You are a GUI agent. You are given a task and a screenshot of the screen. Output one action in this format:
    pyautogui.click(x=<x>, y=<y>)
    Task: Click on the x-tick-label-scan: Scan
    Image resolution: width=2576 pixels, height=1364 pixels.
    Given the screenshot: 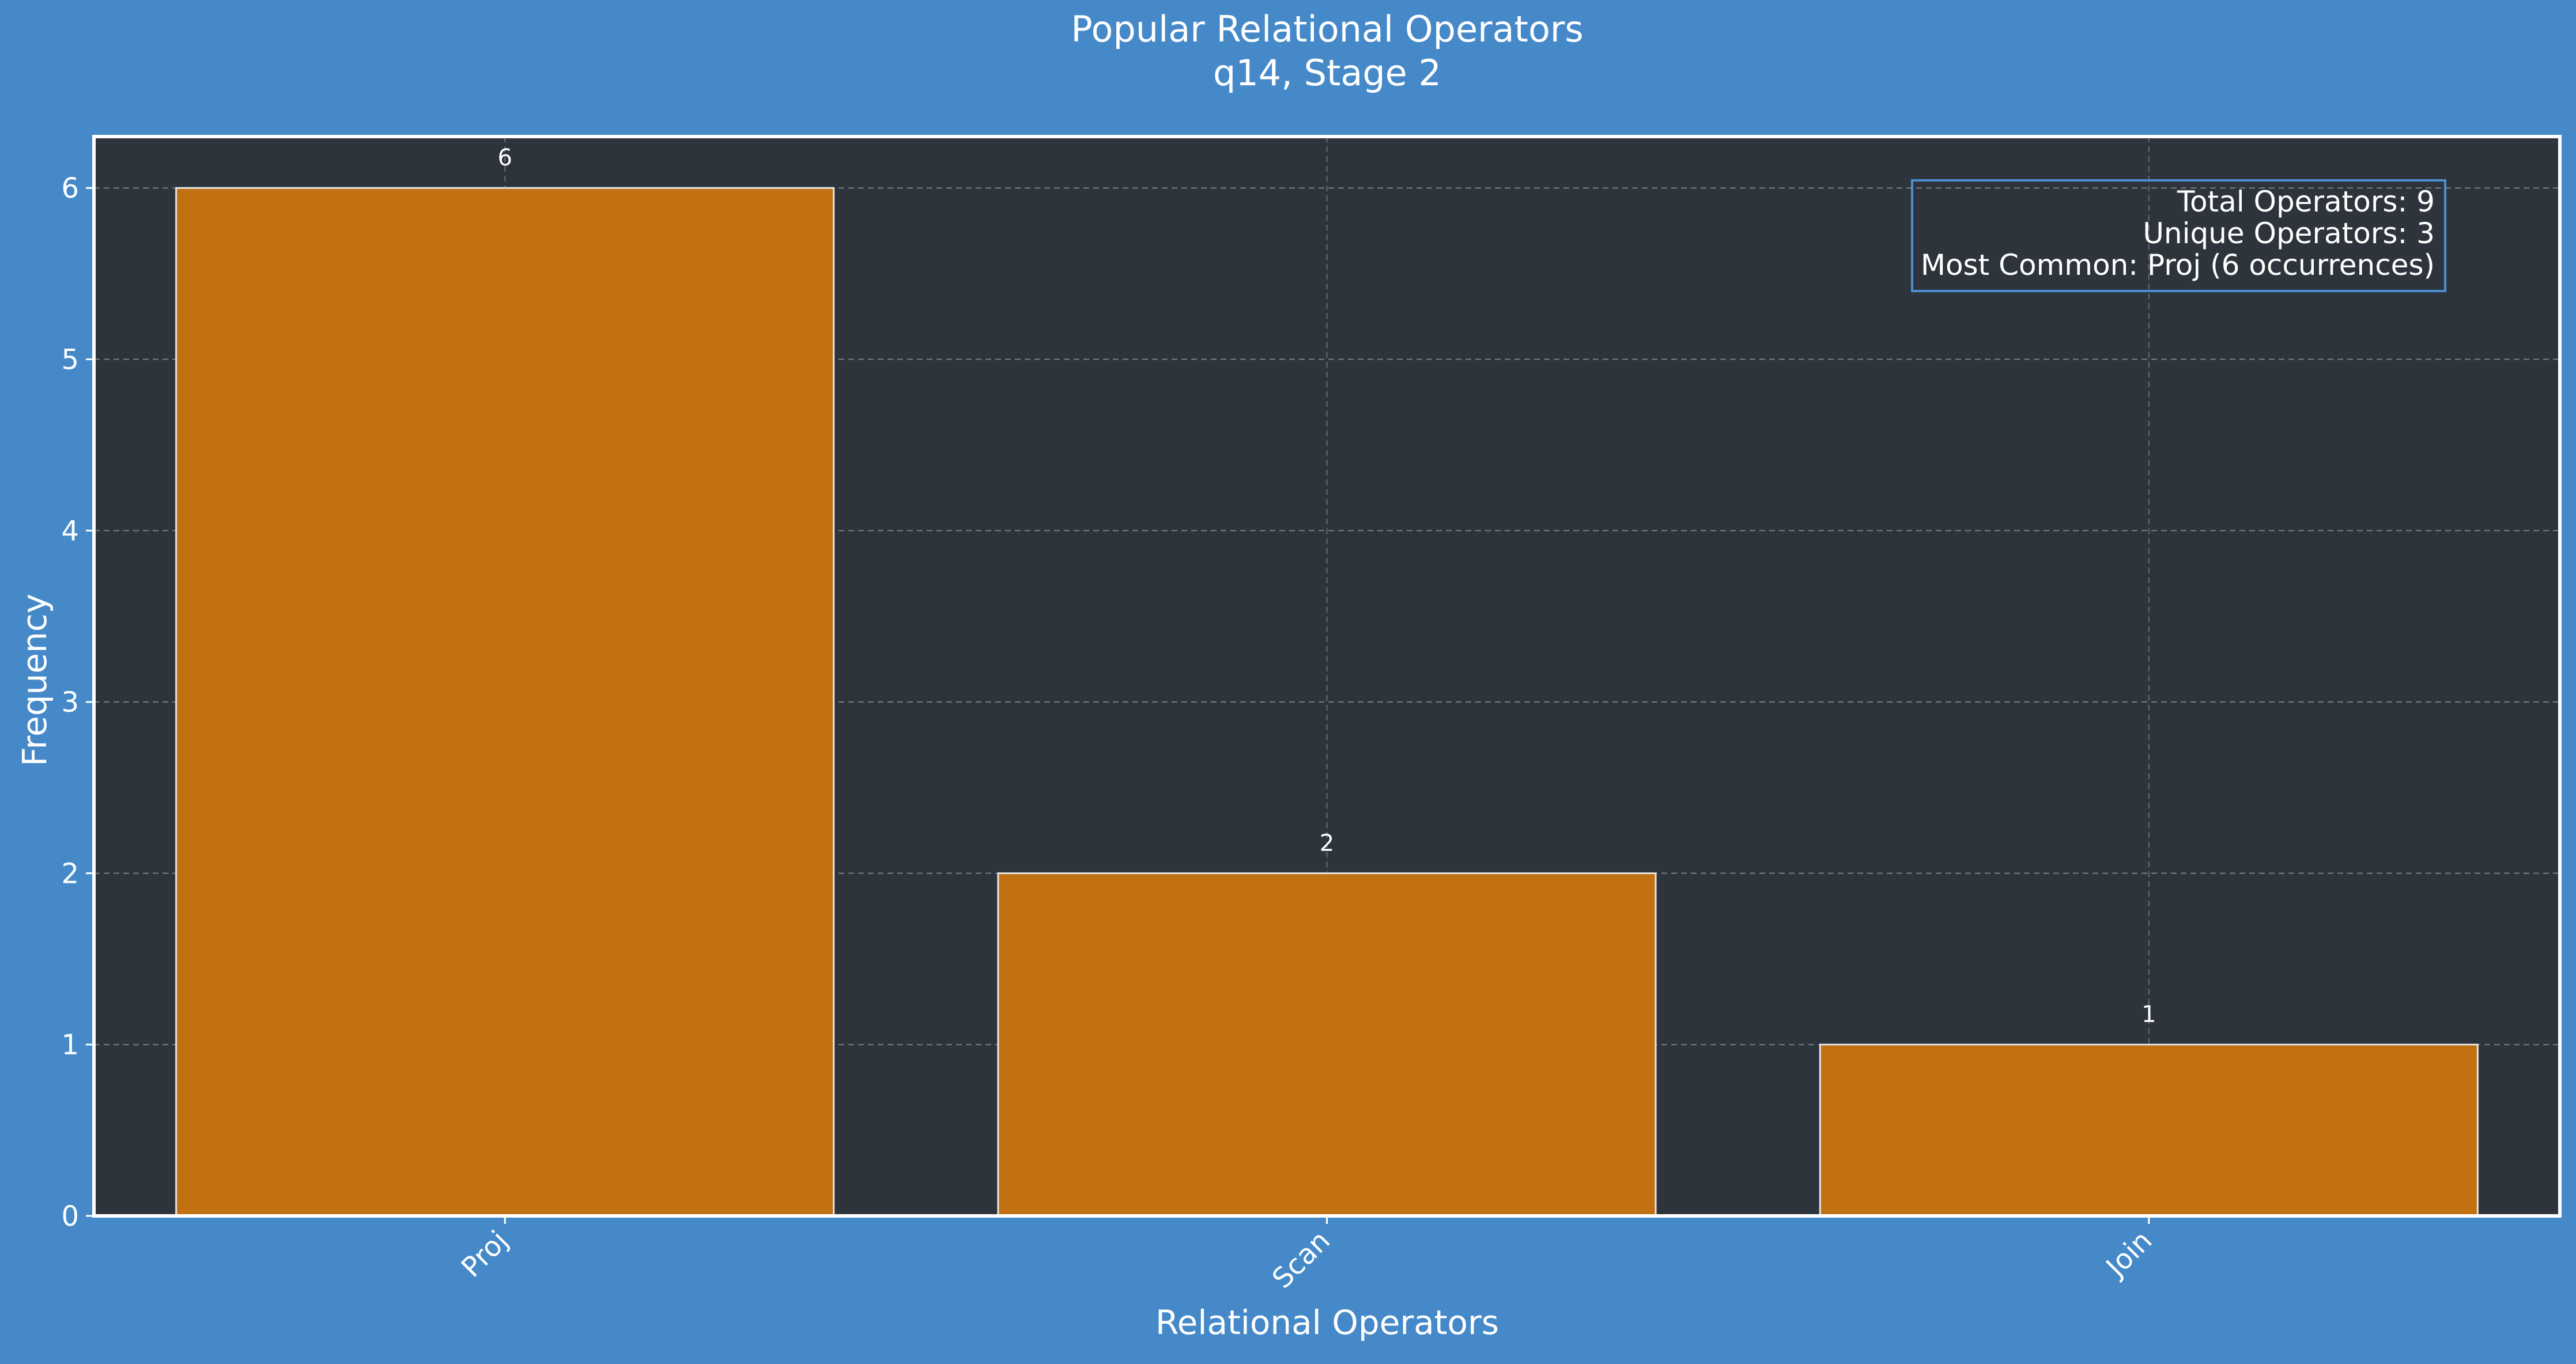 What is the action you would take?
    pyautogui.click(x=1301, y=1260)
    